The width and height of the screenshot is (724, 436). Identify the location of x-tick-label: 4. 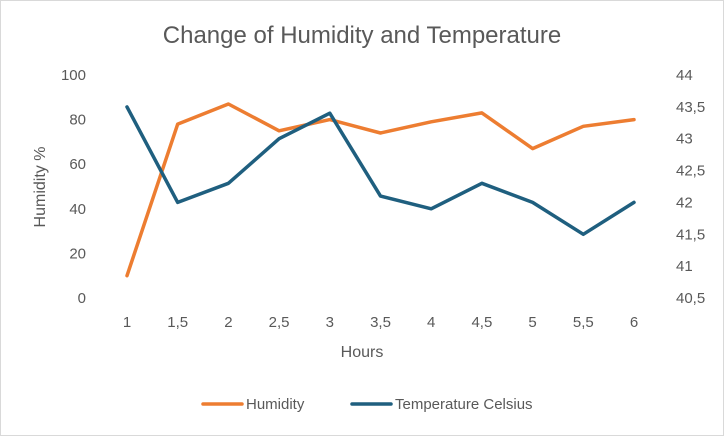
(431, 322).